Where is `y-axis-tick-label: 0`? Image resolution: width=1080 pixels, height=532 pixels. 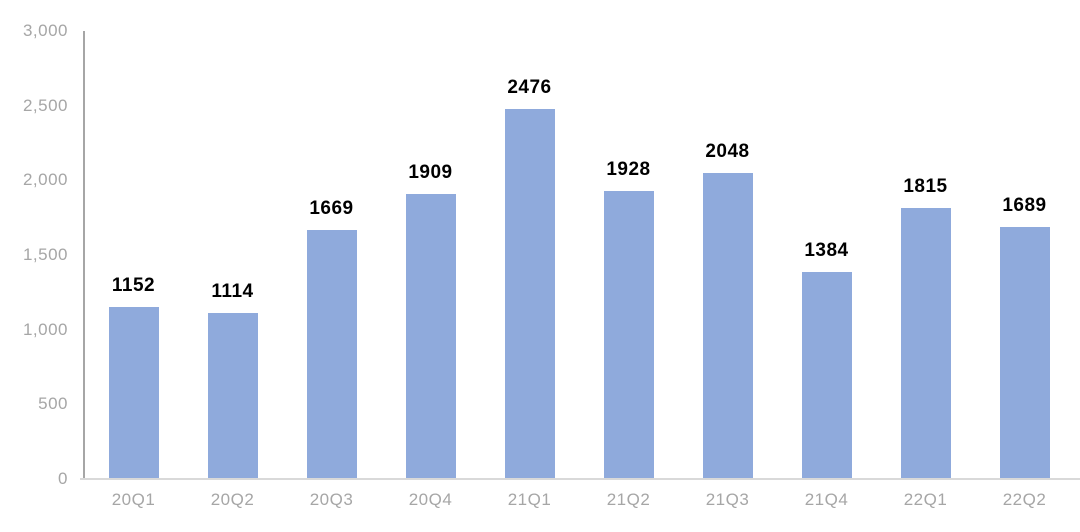 y-axis-tick-label: 0 is located at coordinates (63, 478).